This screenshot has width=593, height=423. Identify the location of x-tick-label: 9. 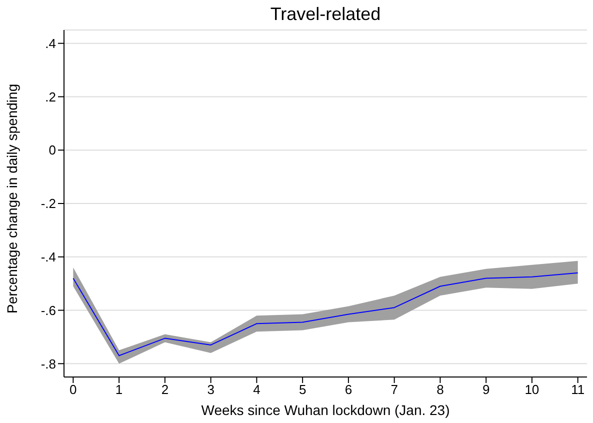
(486, 390).